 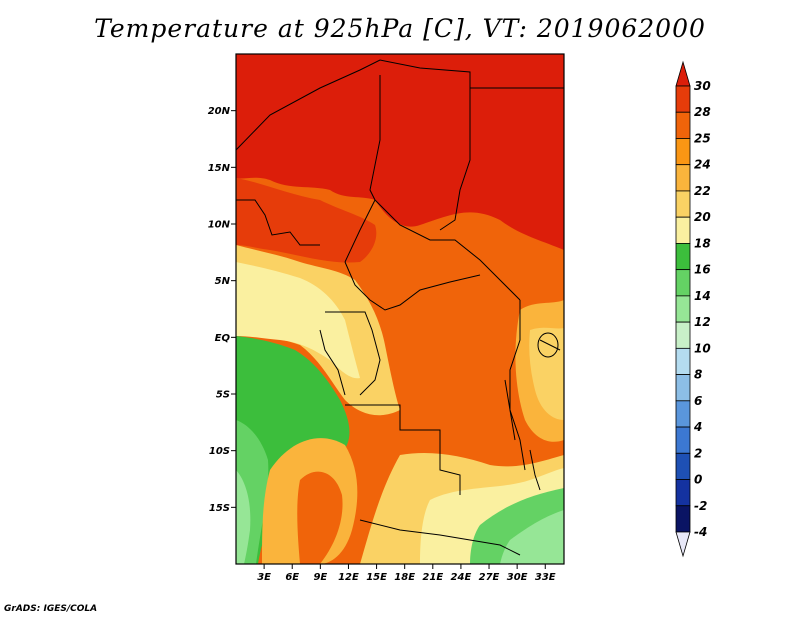 I want to click on band-12-14-south, so click(x=532, y=537).